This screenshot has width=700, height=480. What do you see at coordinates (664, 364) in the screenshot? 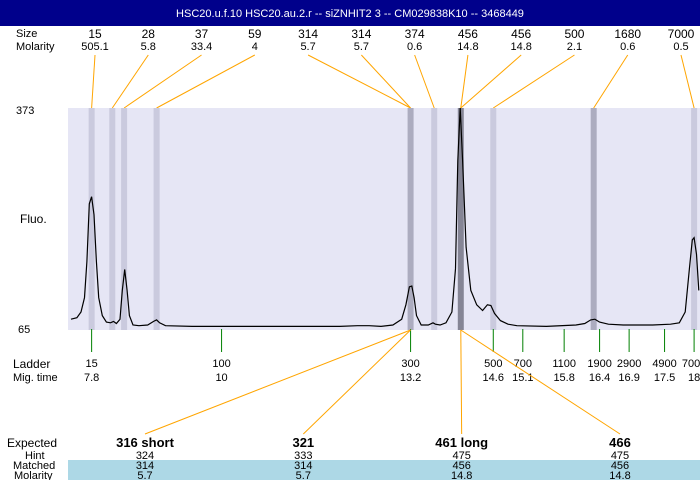
I see `ladder-size-label: 4900` at bounding box center [664, 364].